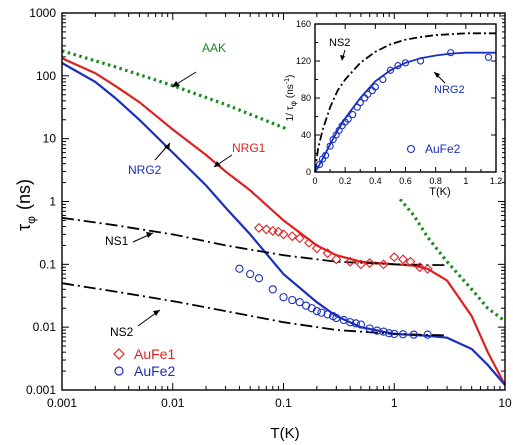 The image size is (513, 445). I want to click on series-aufe1-markers, so click(343, 248).